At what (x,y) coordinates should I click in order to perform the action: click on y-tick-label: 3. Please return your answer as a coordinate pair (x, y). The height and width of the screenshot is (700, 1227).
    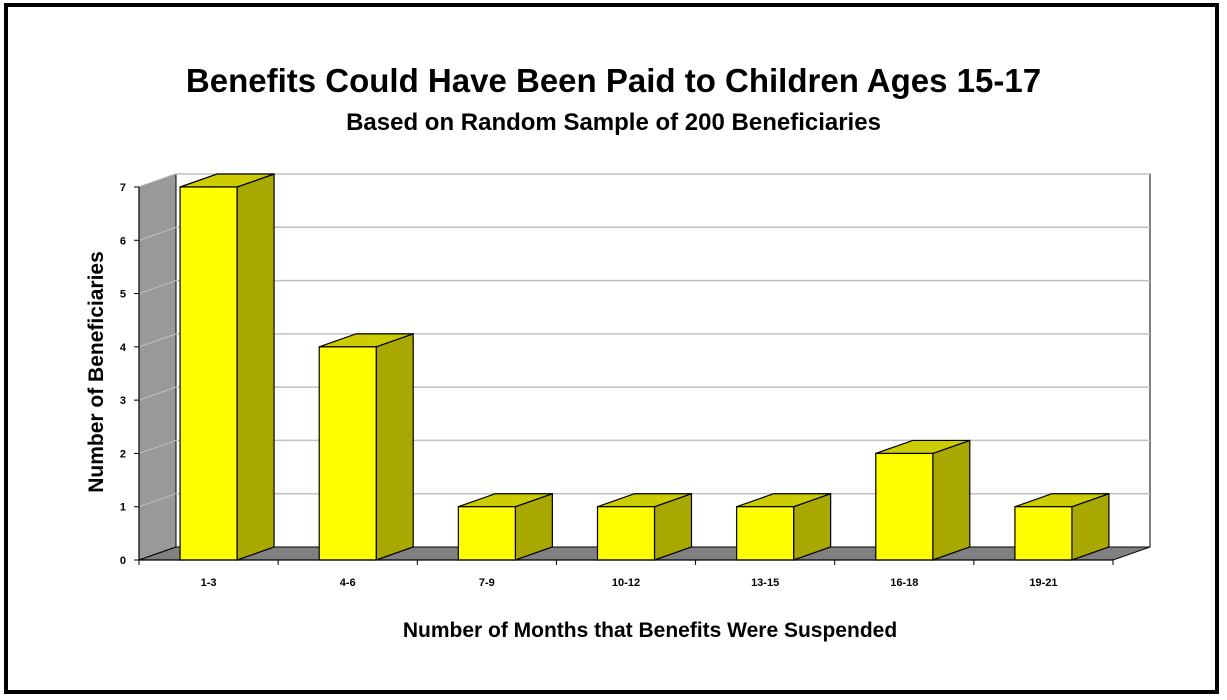
    Looking at the image, I should click on (123, 401).